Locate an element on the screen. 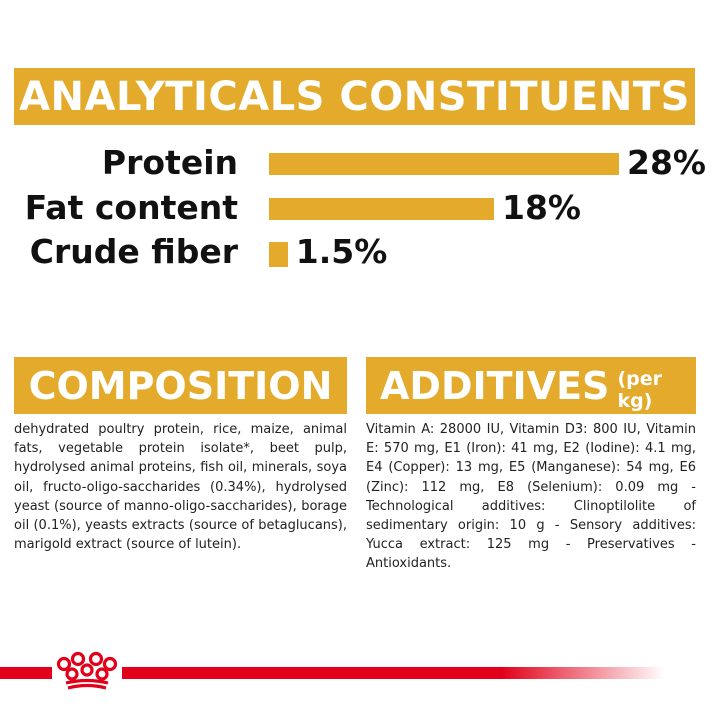  fat-label: Fat content is located at coordinates (131, 207).